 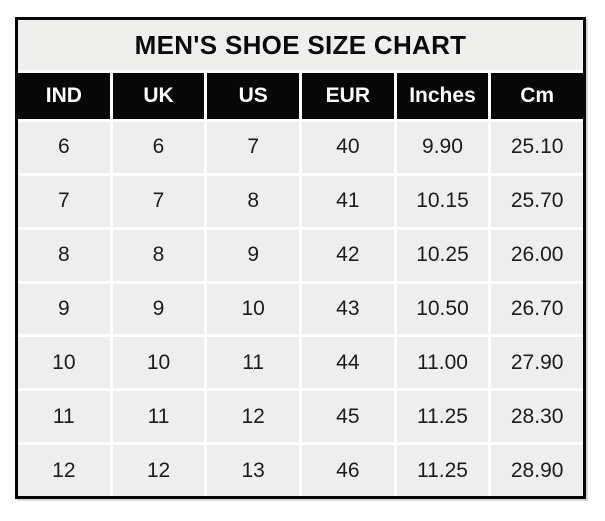 I want to click on table-cell: 10.25, so click(x=442, y=255).